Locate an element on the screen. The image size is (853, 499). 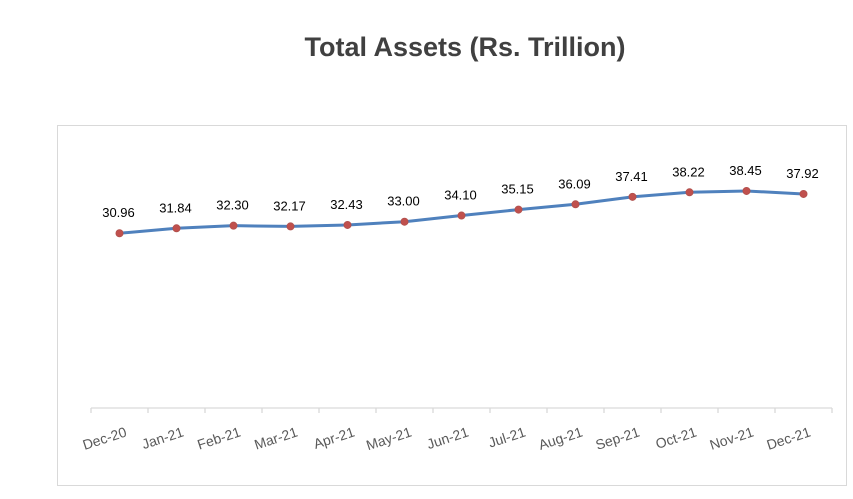
x-tick-label: Apr-21 is located at coordinates (334, 438).